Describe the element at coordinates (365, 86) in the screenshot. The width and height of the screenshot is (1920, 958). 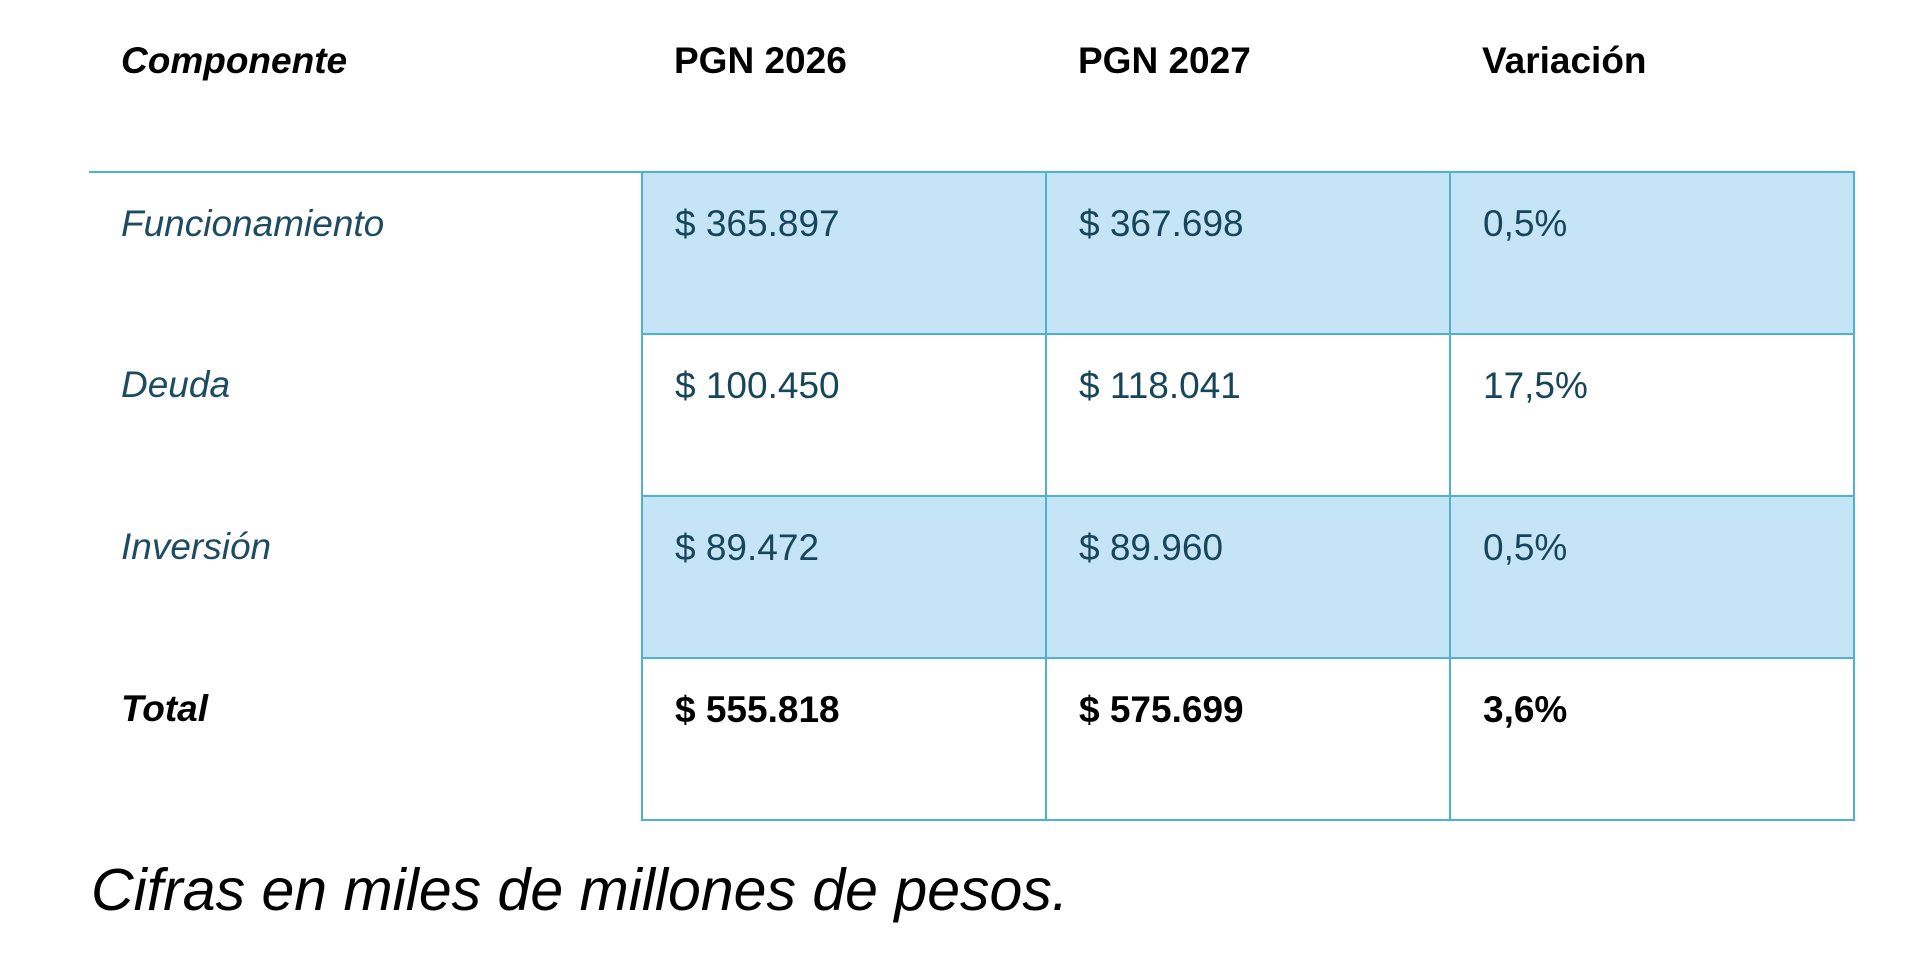
I see `header-componente: Componente` at that location.